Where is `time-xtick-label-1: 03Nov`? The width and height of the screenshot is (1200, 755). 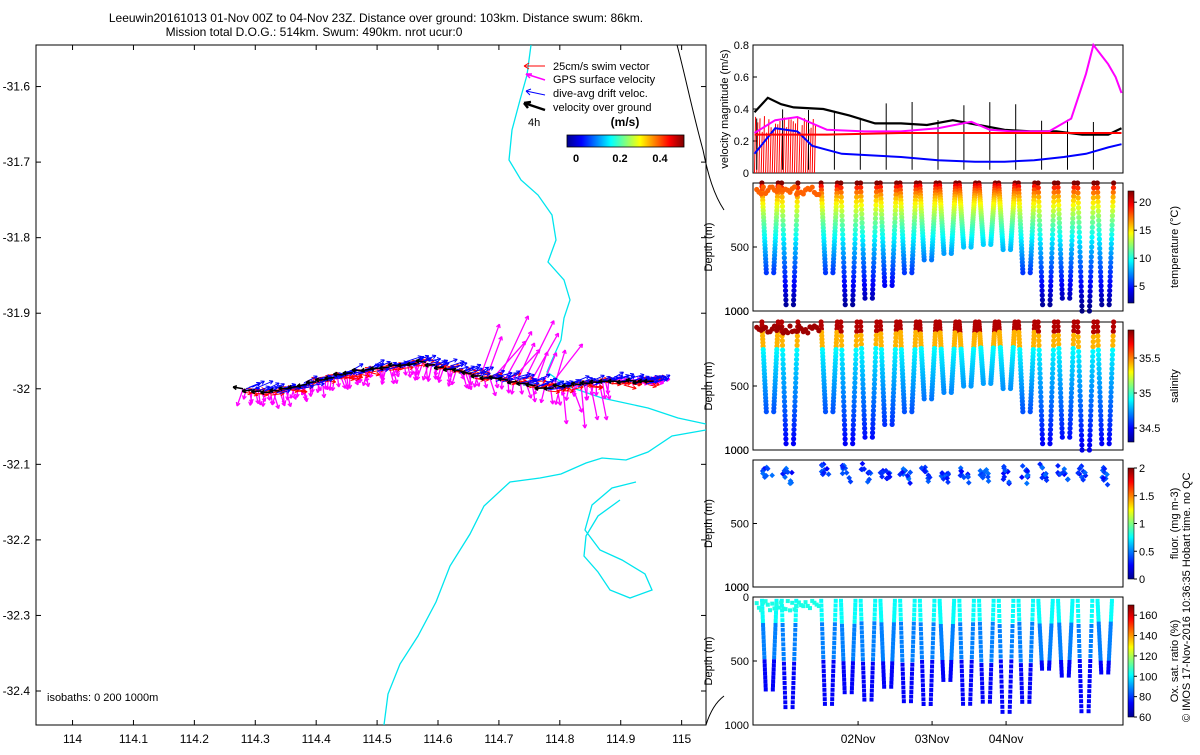
time-xtick-label-1: 03Nov is located at coordinates (932, 739).